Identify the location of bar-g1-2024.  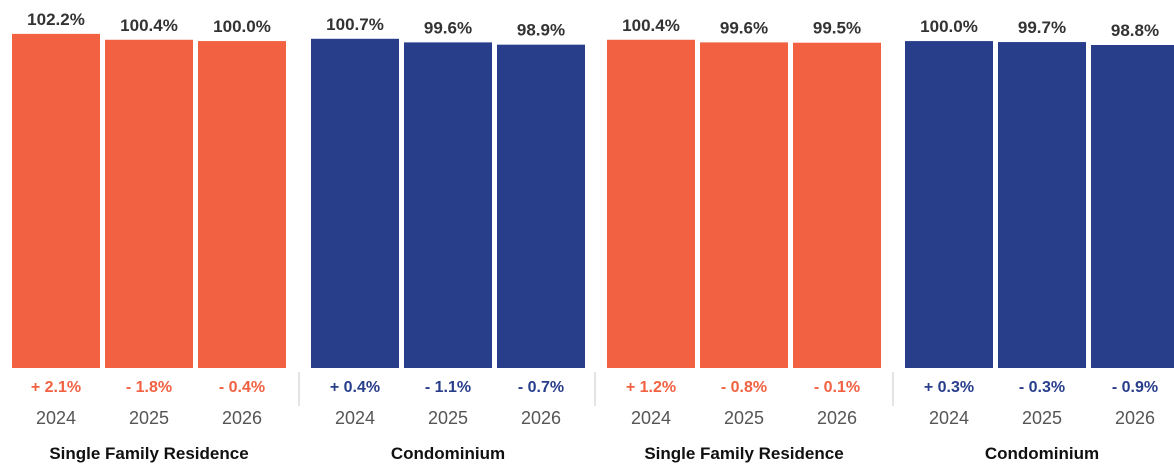
(56, 201).